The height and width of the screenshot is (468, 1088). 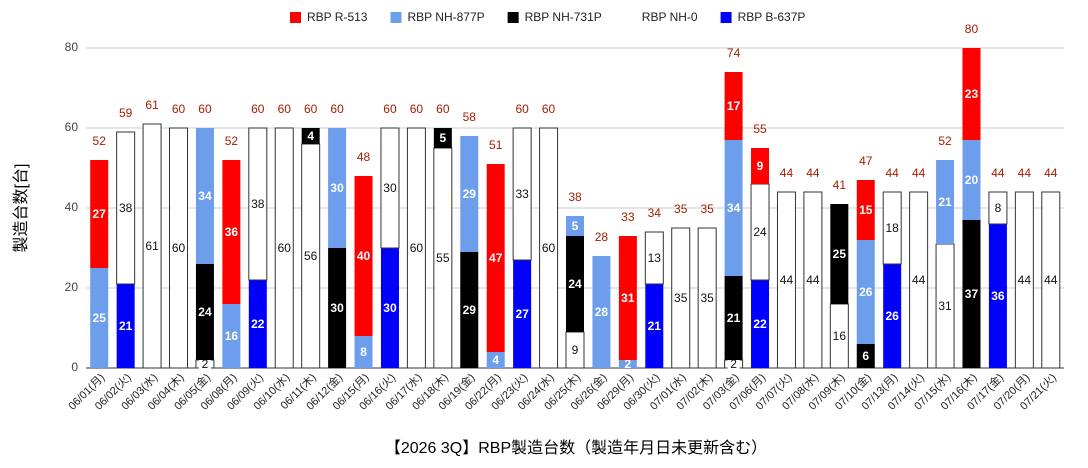 I want to click on chart-title: 【2026 3Q】RBP製造台数（製造年月日未更新含む）, so click(x=576, y=448).